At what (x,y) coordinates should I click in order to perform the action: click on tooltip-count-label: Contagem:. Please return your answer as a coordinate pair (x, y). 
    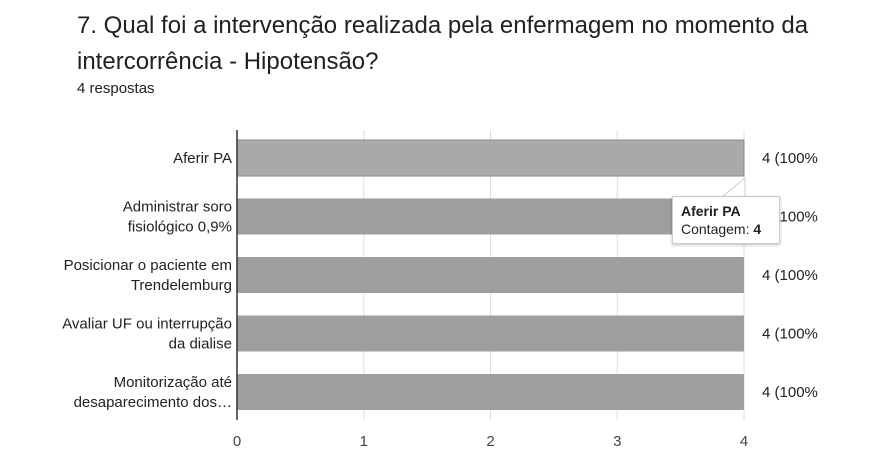
    Looking at the image, I should click on (717, 229).